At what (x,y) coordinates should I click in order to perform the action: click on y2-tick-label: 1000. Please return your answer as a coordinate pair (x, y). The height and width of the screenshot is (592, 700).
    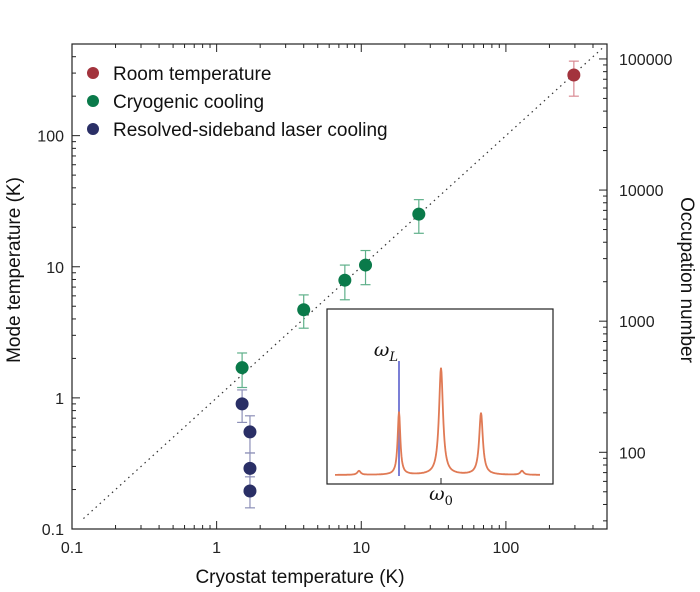
    Looking at the image, I should click on (637, 322).